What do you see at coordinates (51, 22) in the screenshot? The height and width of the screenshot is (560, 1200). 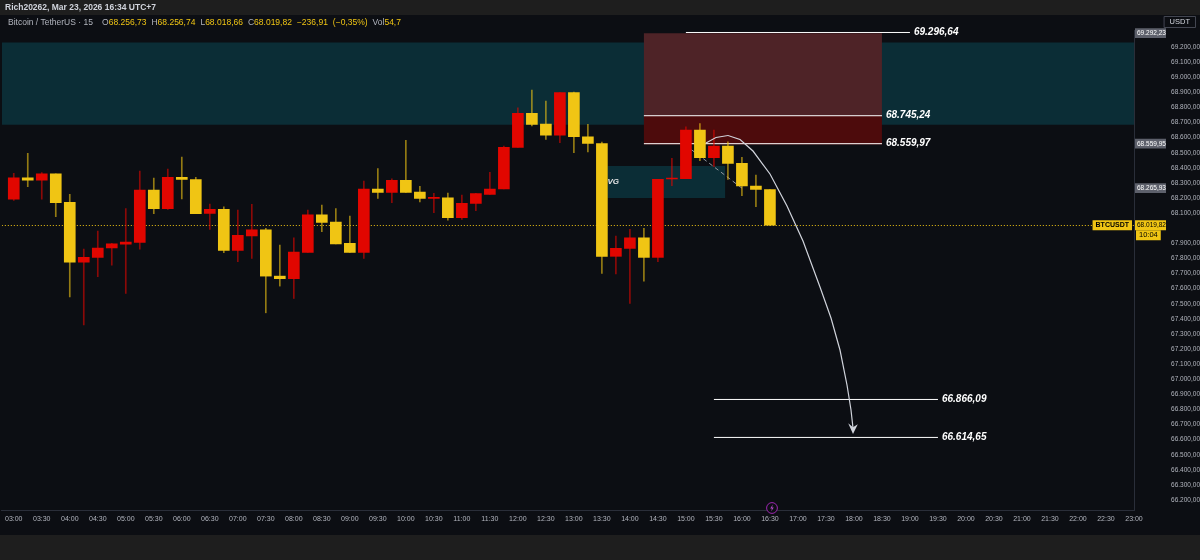 I see `chart-title: Bitcoin / TetherUS · 15` at bounding box center [51, 22].